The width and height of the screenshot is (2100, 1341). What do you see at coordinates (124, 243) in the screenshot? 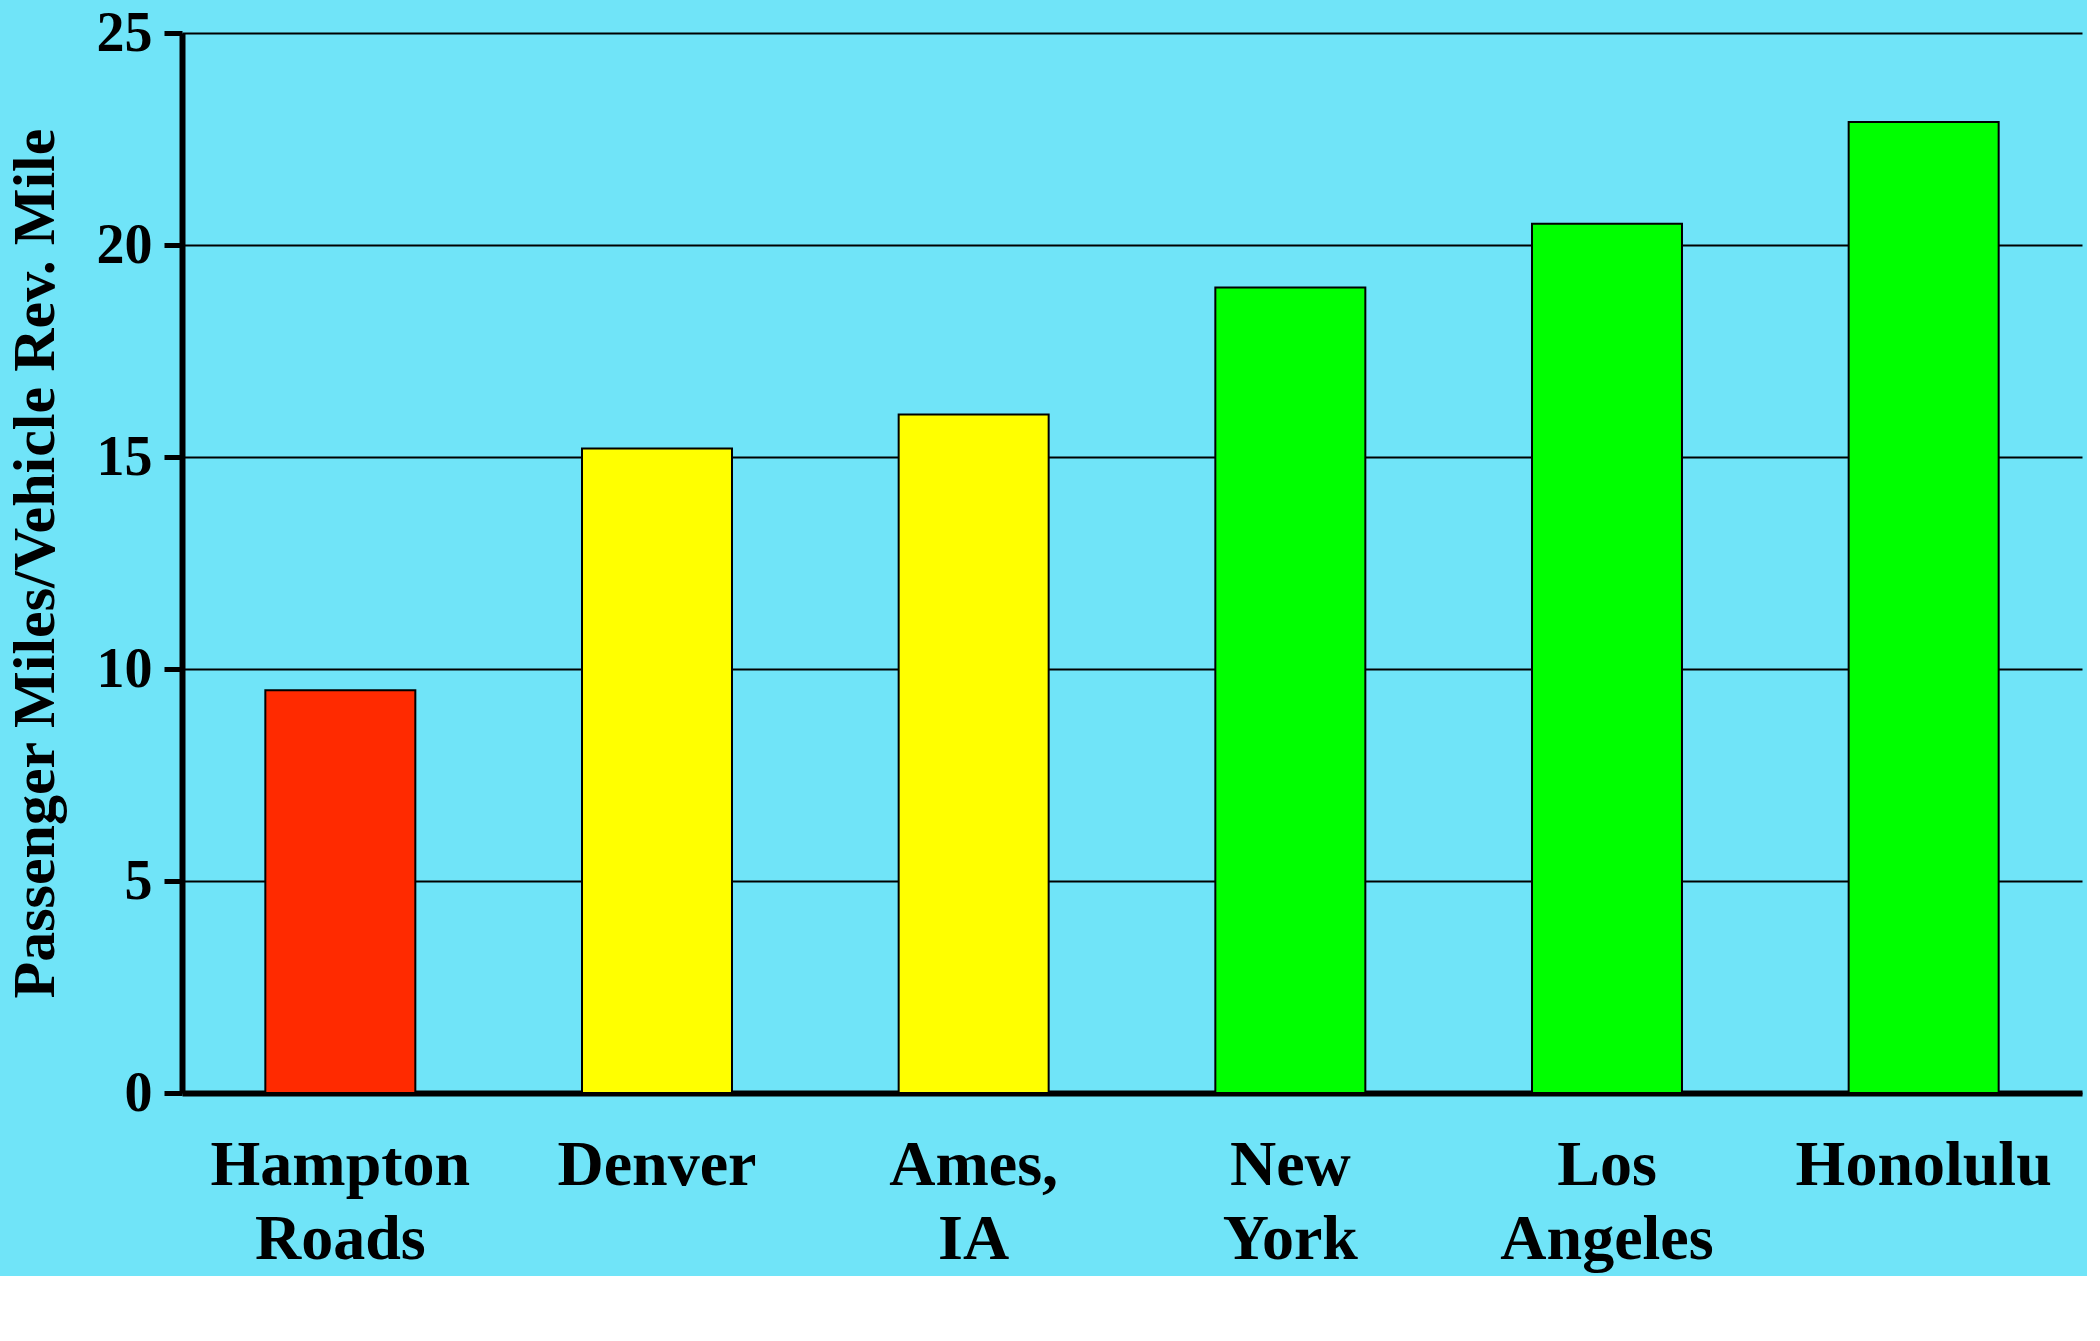
I see `y-tick-label: 20` at bounding box center [124, 243].